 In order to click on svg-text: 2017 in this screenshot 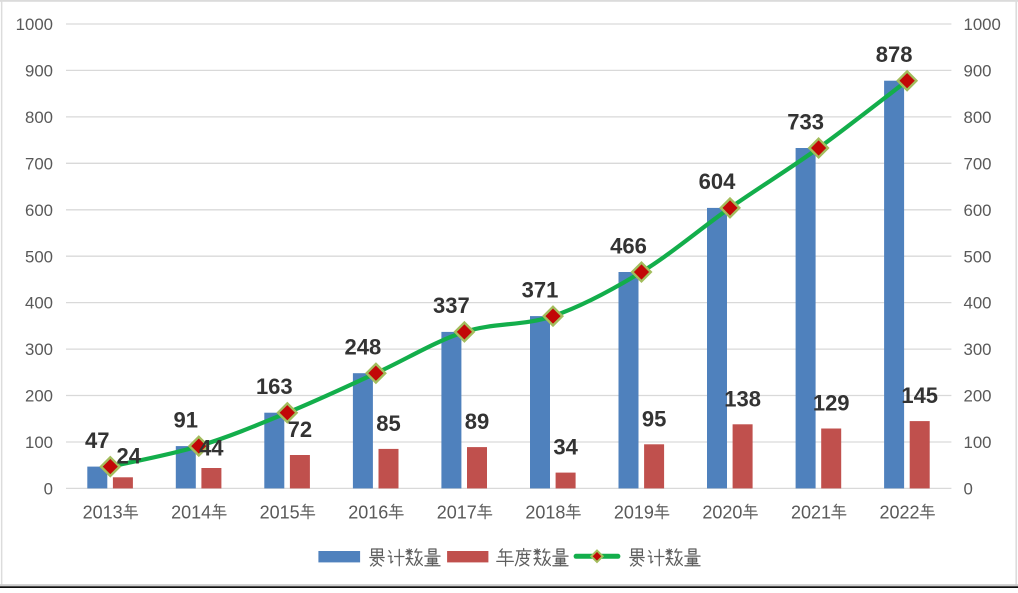, I will do `click(457, 513)`.